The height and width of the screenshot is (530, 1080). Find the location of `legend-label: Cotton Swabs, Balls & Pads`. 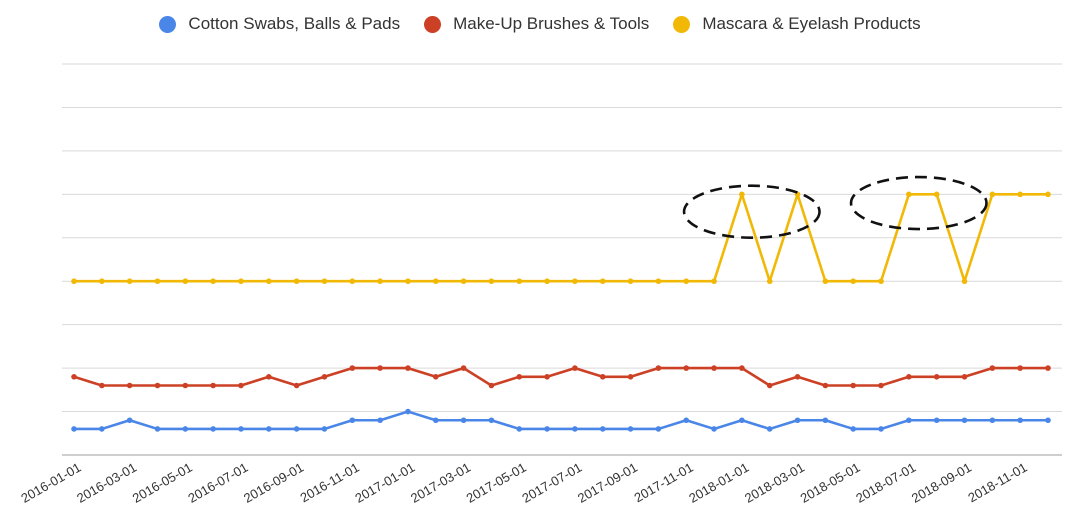

legend-label: Cotton Swabs, Balls & Pads is located at coordinates (294, 23).